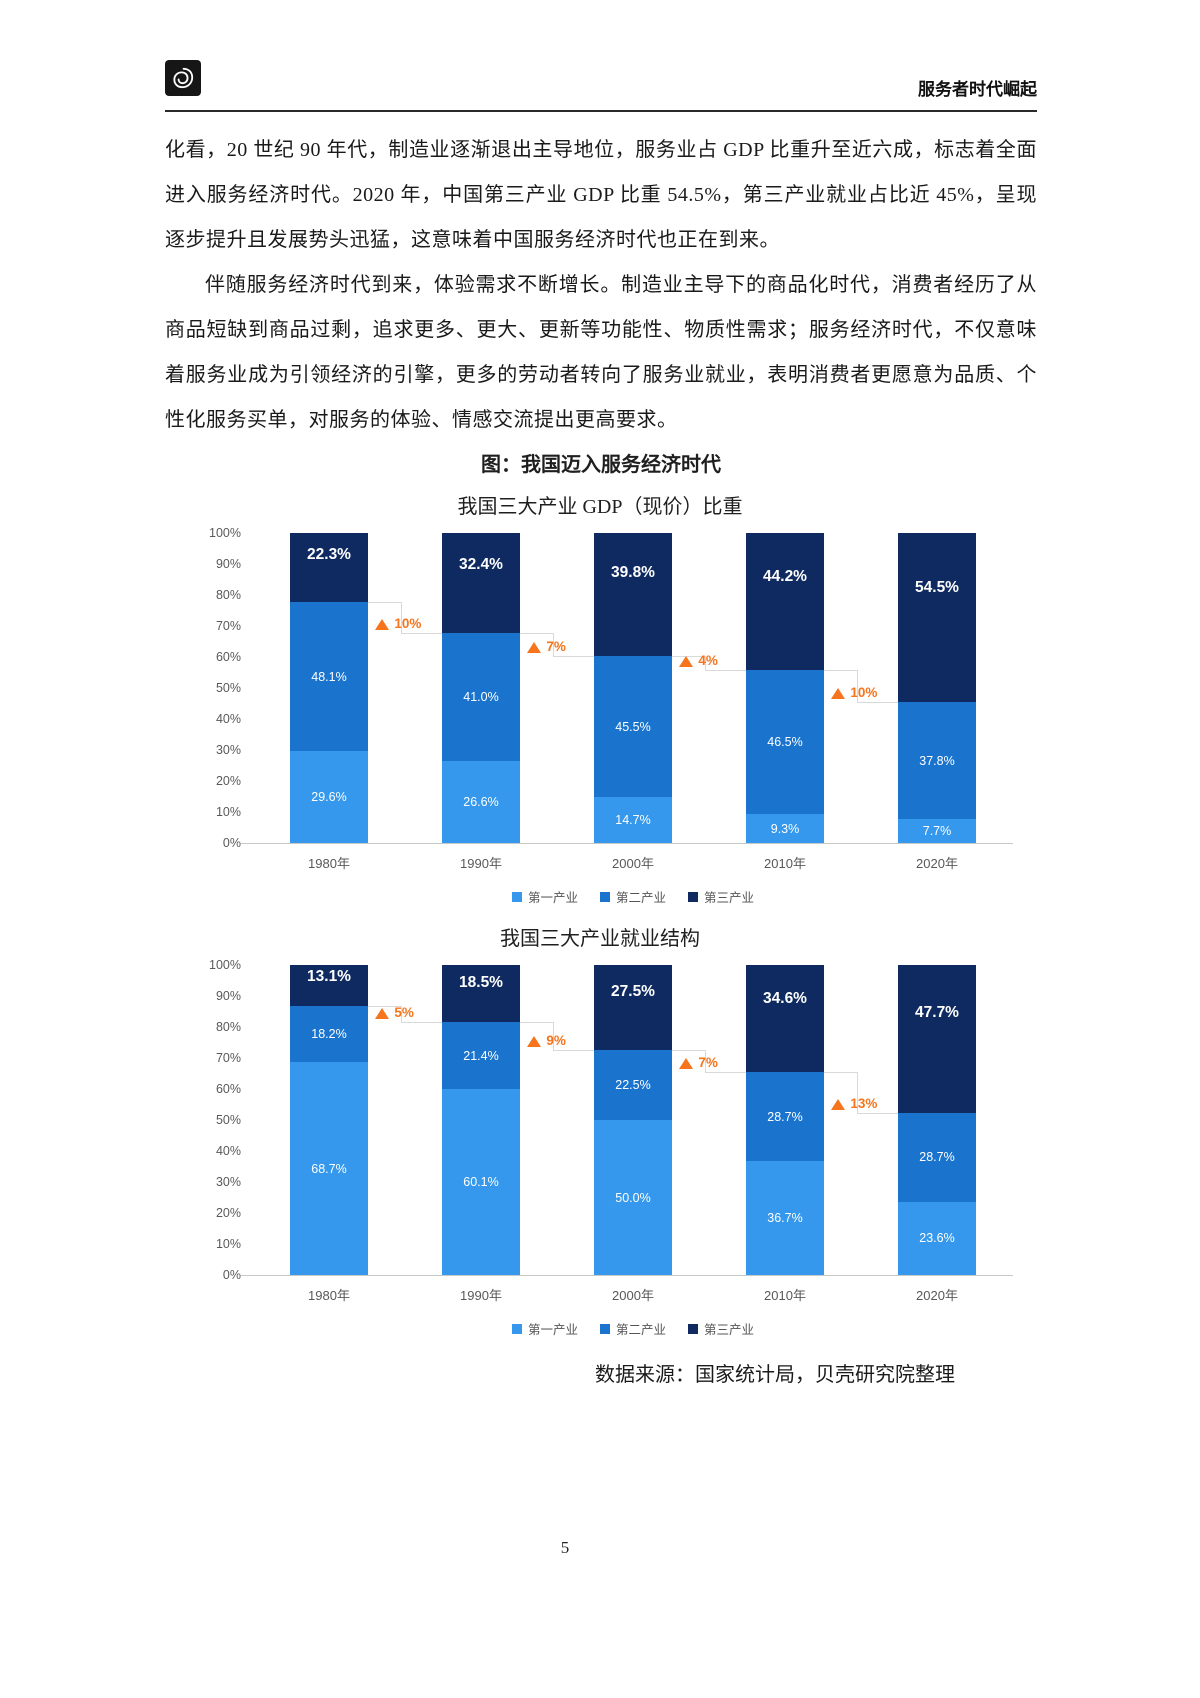  What do you see at coordinates (633, 992) in the screenshot?
I see `segment-value-label: 27.5%` at bounding box center [633, 992].